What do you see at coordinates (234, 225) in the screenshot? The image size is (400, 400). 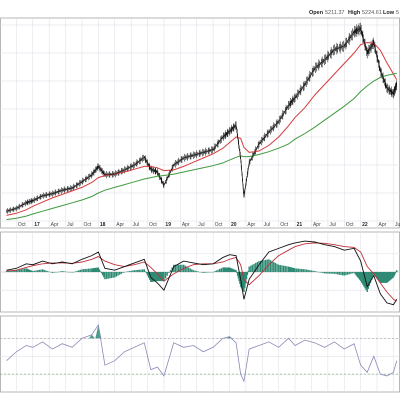 I see `x-tick-label: 20` at bounding box center [234, 225].